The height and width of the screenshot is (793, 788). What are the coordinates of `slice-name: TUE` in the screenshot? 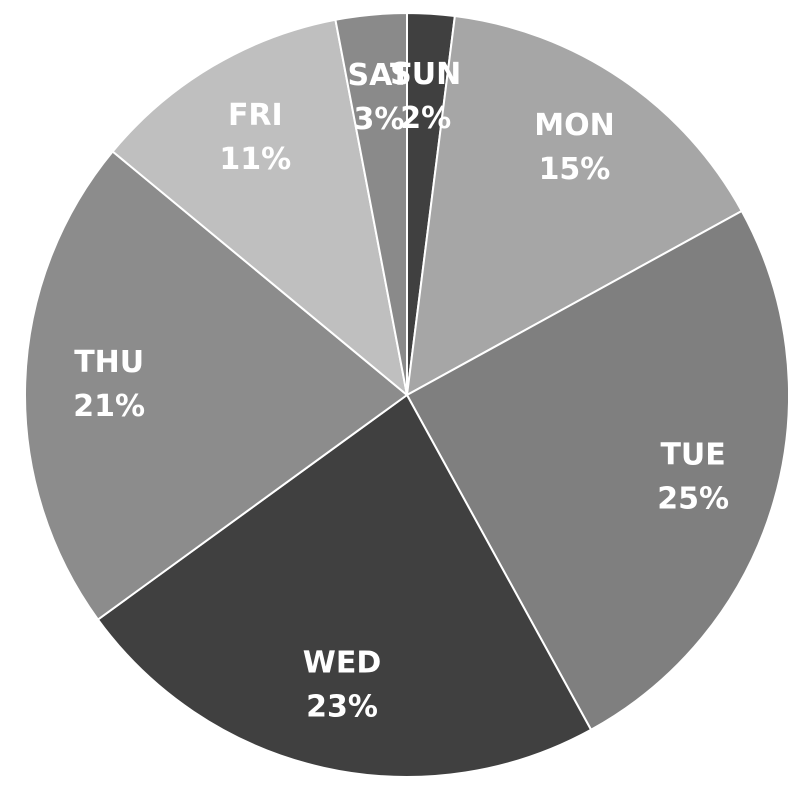 It's located at (692, 455).